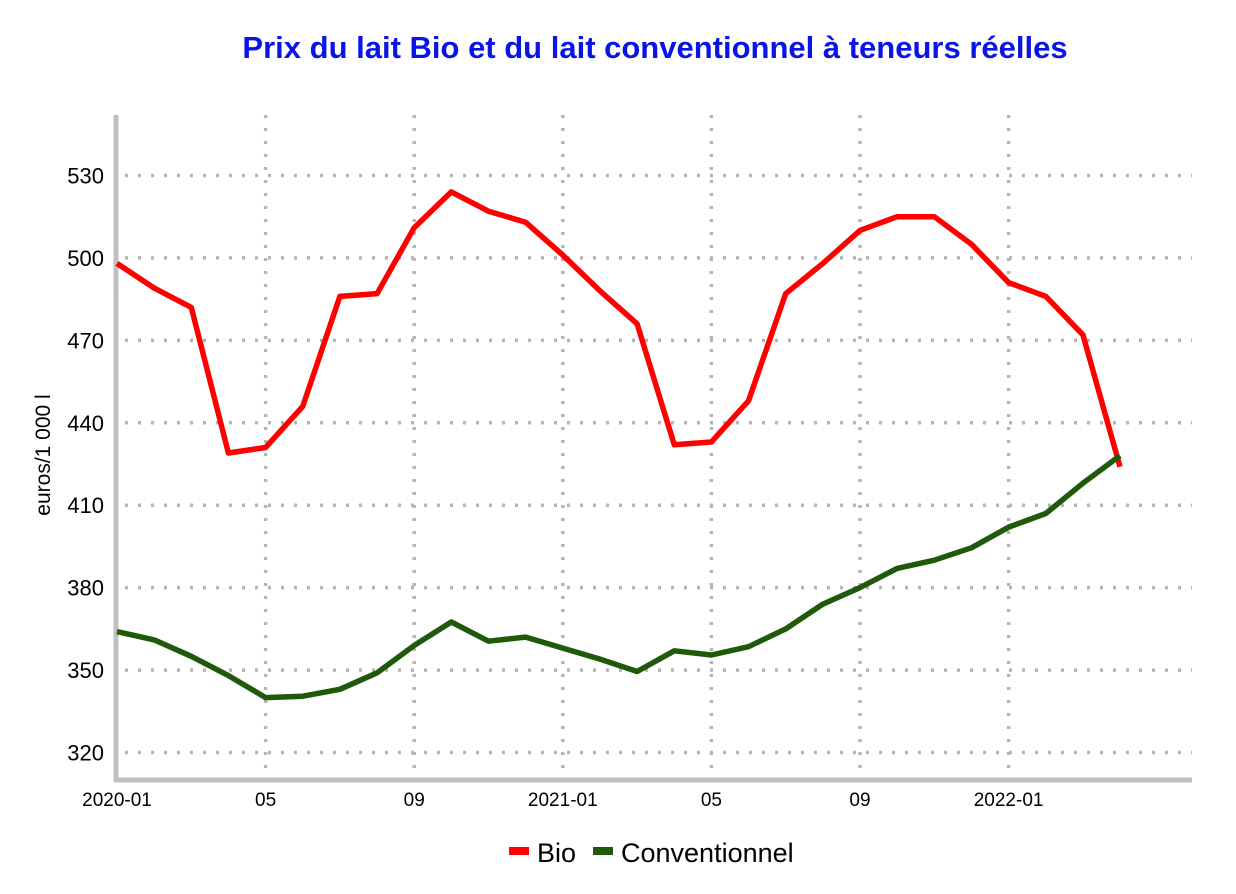 This screenshot has height=894, width=1236. What do you see at coordinates (85, 670) in the screenshot?
I see `y-tick-label: 350` at bounding box center [85, 670].